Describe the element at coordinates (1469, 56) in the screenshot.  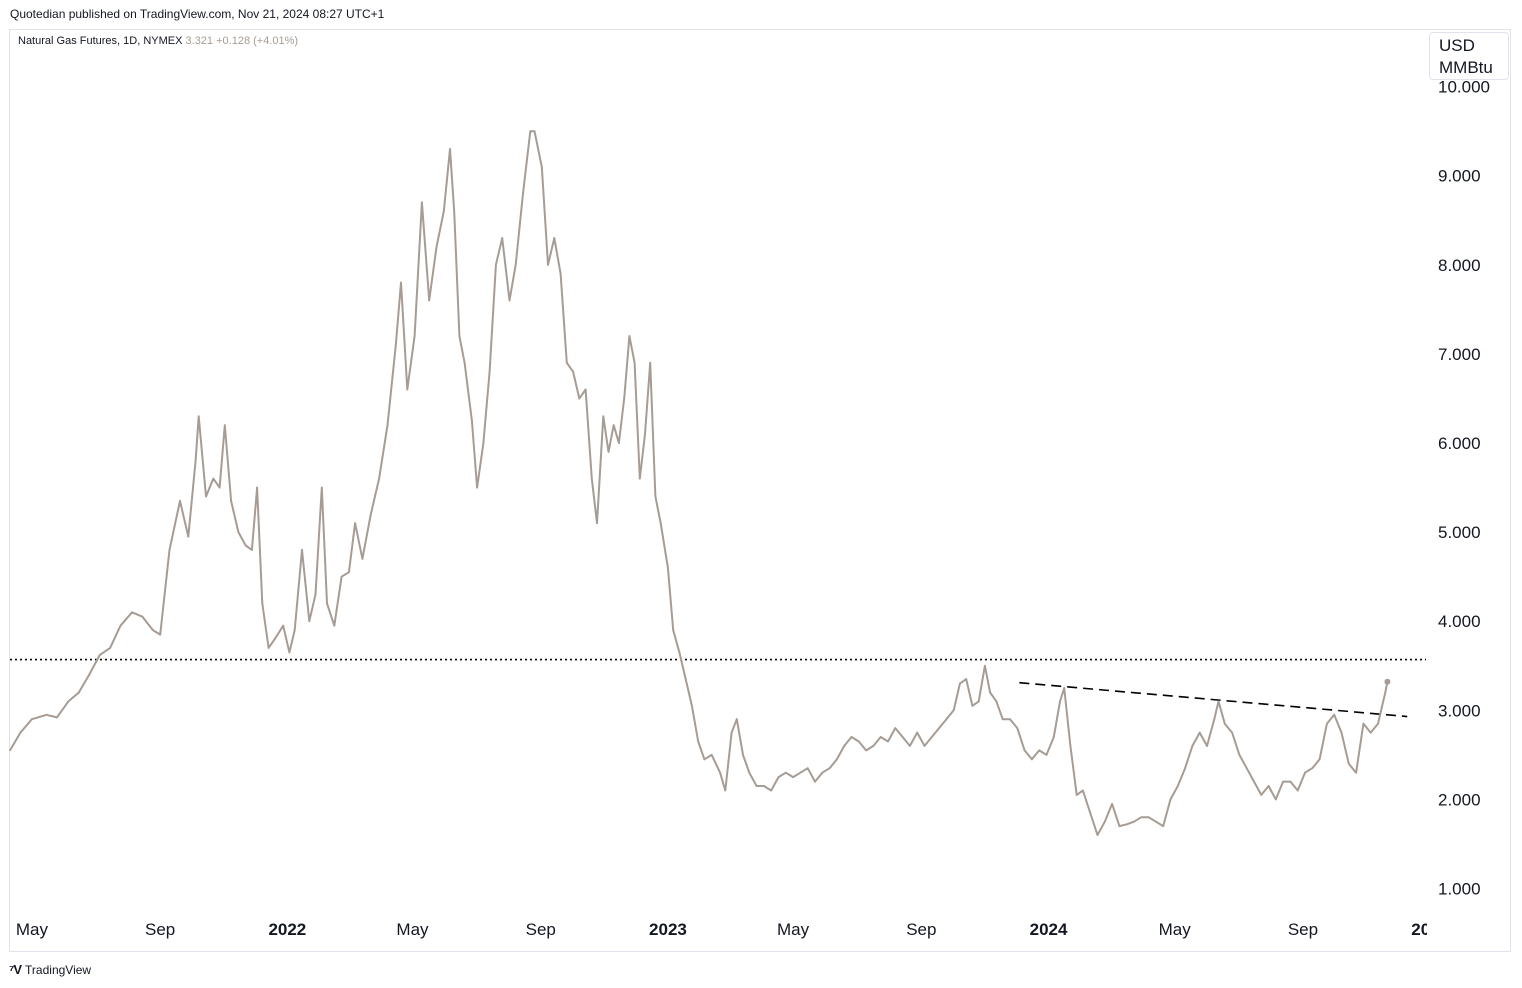
I see `currency-unit-button: USD MMBtu` at that location.